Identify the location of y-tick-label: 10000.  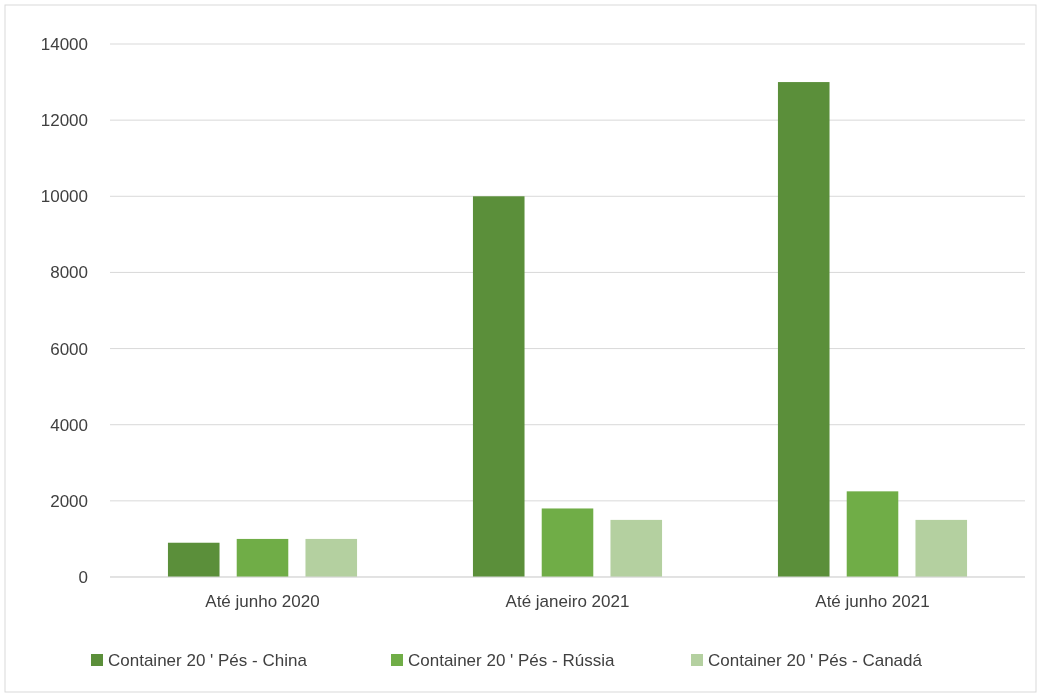
(64, 197).